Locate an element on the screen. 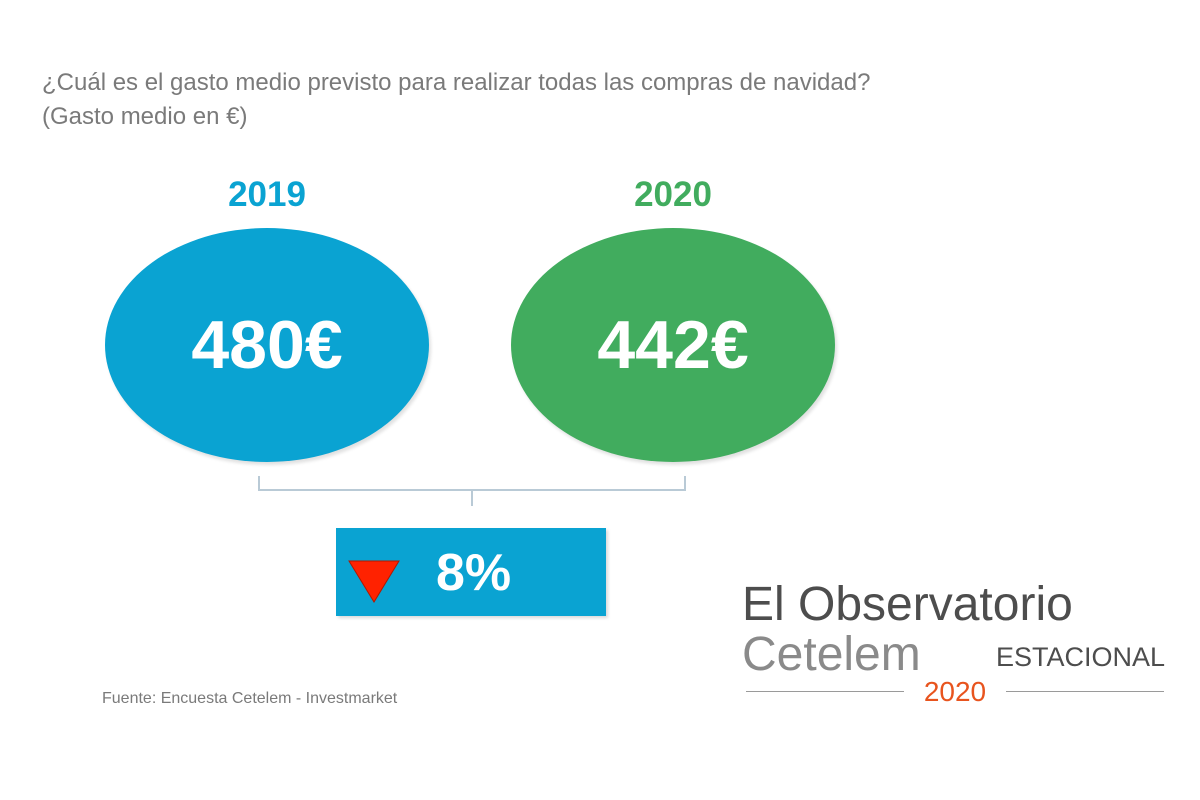 The height and width of the screenshot is (800, 1200). change-indicator-box: 8% is located at coordinates (471, 572).